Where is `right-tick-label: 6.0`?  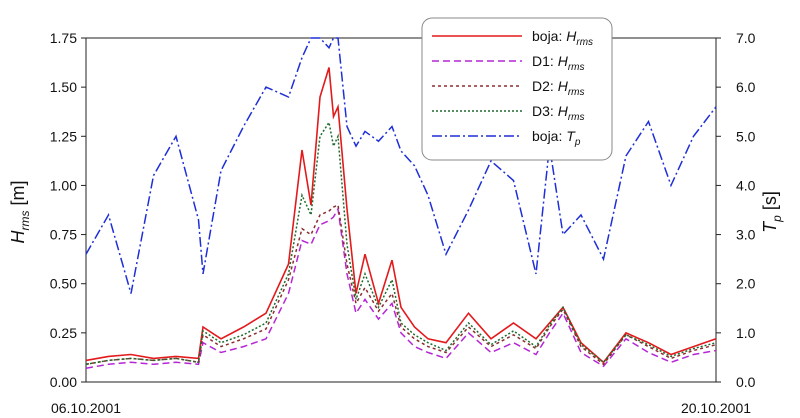
right-tick-label: 6.0 is located at coordinates (746, 87).